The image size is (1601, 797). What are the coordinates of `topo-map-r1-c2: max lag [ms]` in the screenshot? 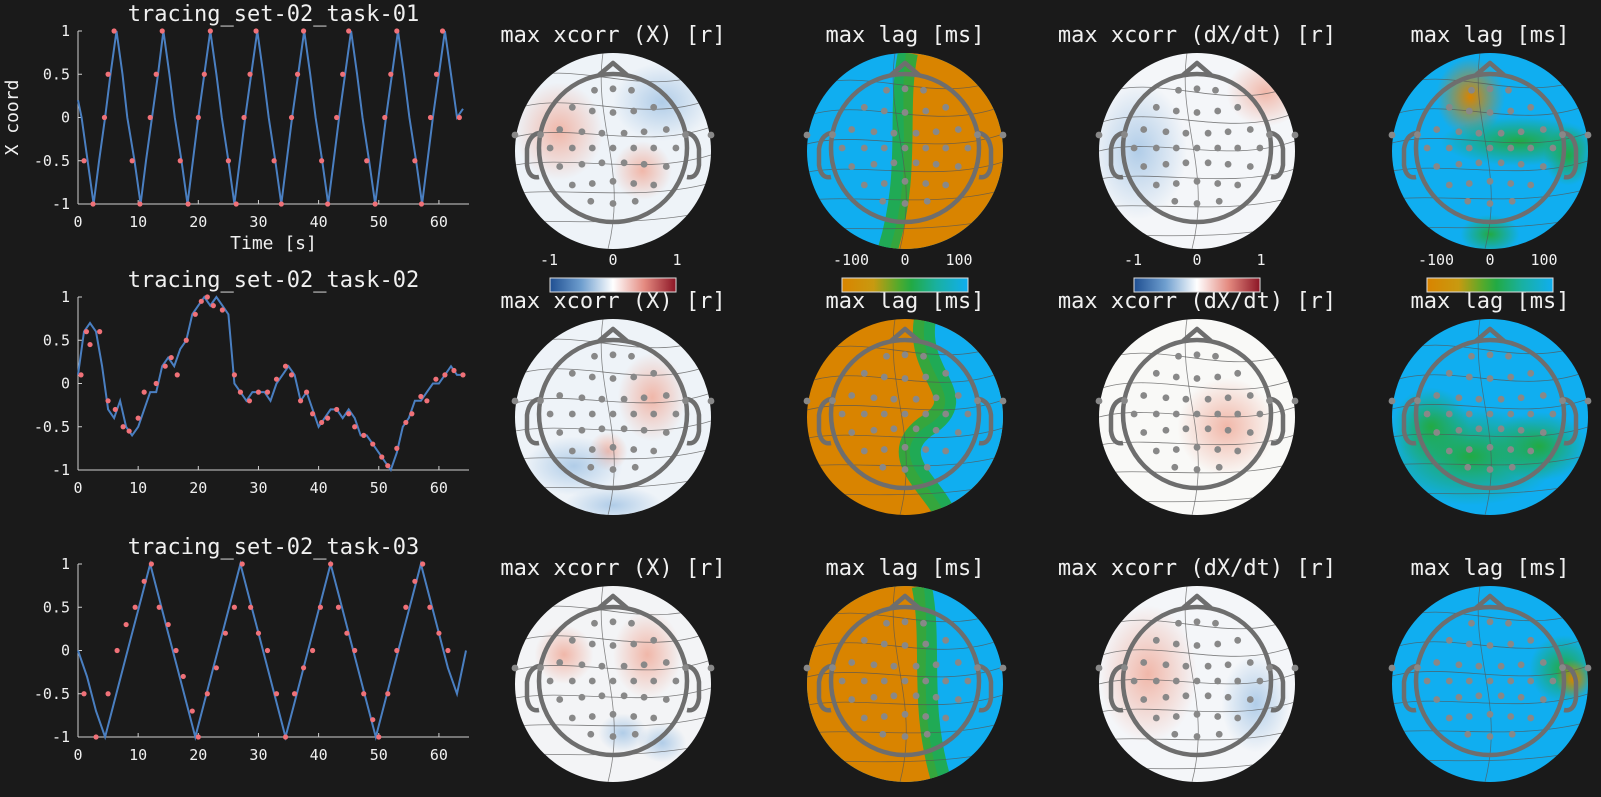 It's located at (905, 136).